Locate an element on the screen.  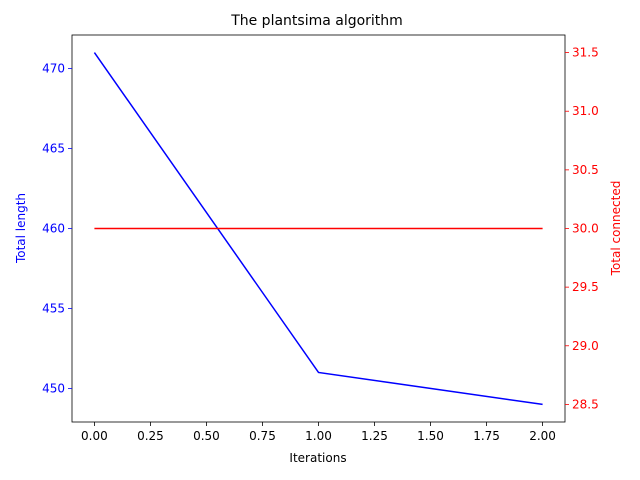
right-y-axis-label: Total connected is located at coordinates (616, 229).